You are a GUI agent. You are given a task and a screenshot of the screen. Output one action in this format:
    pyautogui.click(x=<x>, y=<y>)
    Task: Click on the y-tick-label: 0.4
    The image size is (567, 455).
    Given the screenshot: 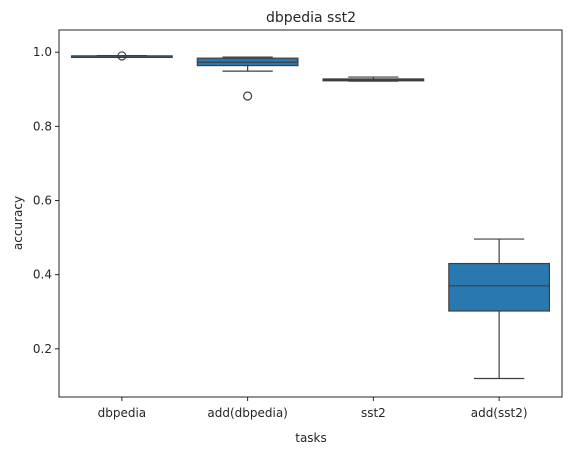 What is the action you would take?
    pyautogui.click(x=42, y=275)
    